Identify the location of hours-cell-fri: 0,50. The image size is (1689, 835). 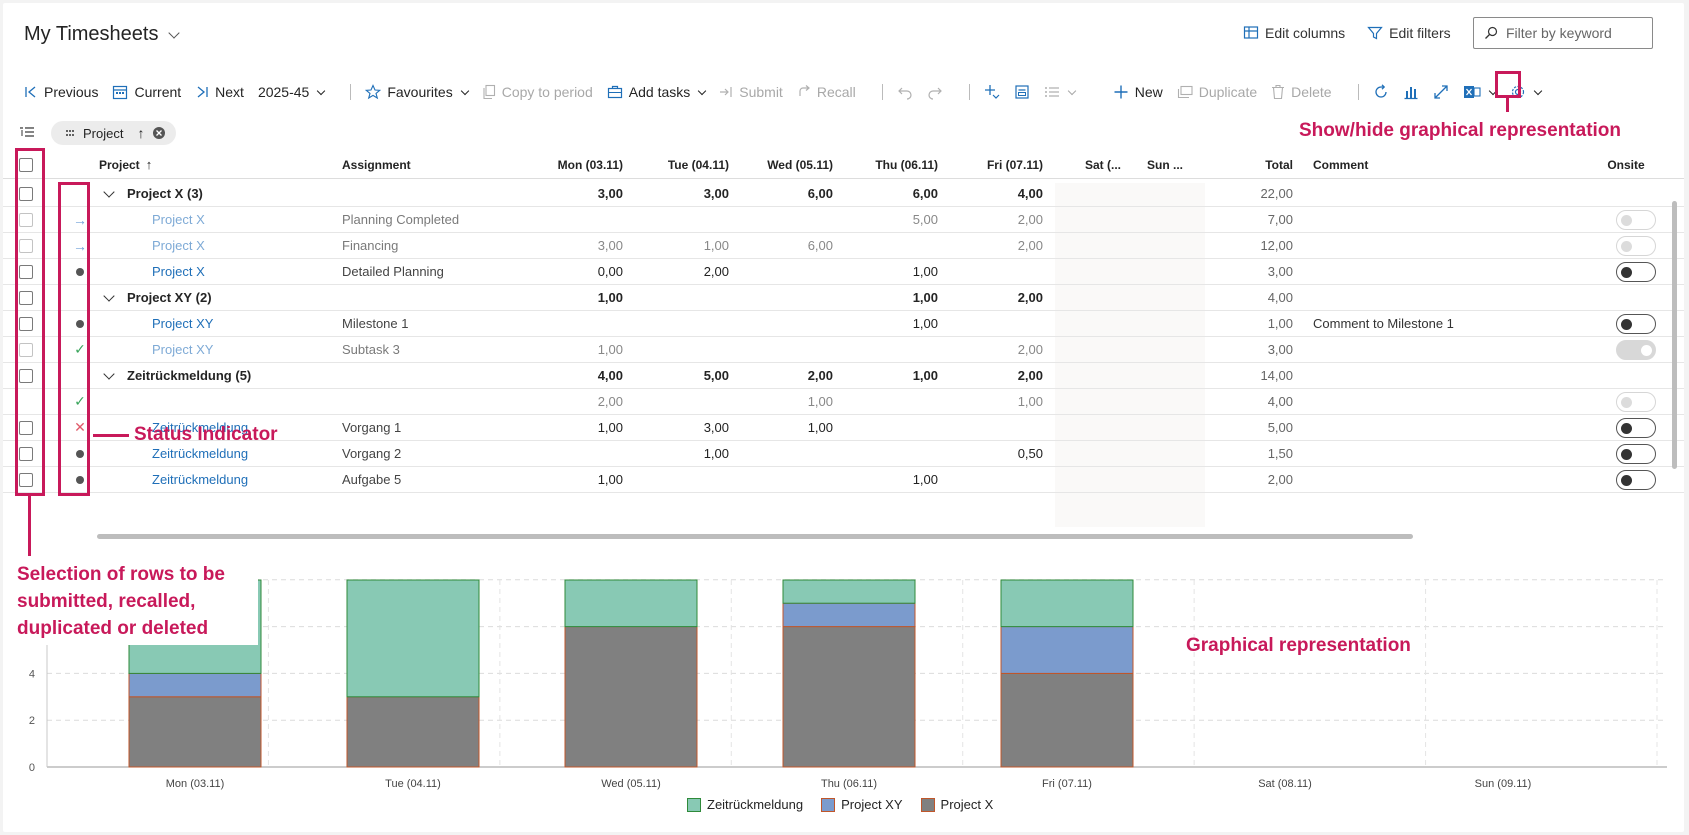
(1030, 453).